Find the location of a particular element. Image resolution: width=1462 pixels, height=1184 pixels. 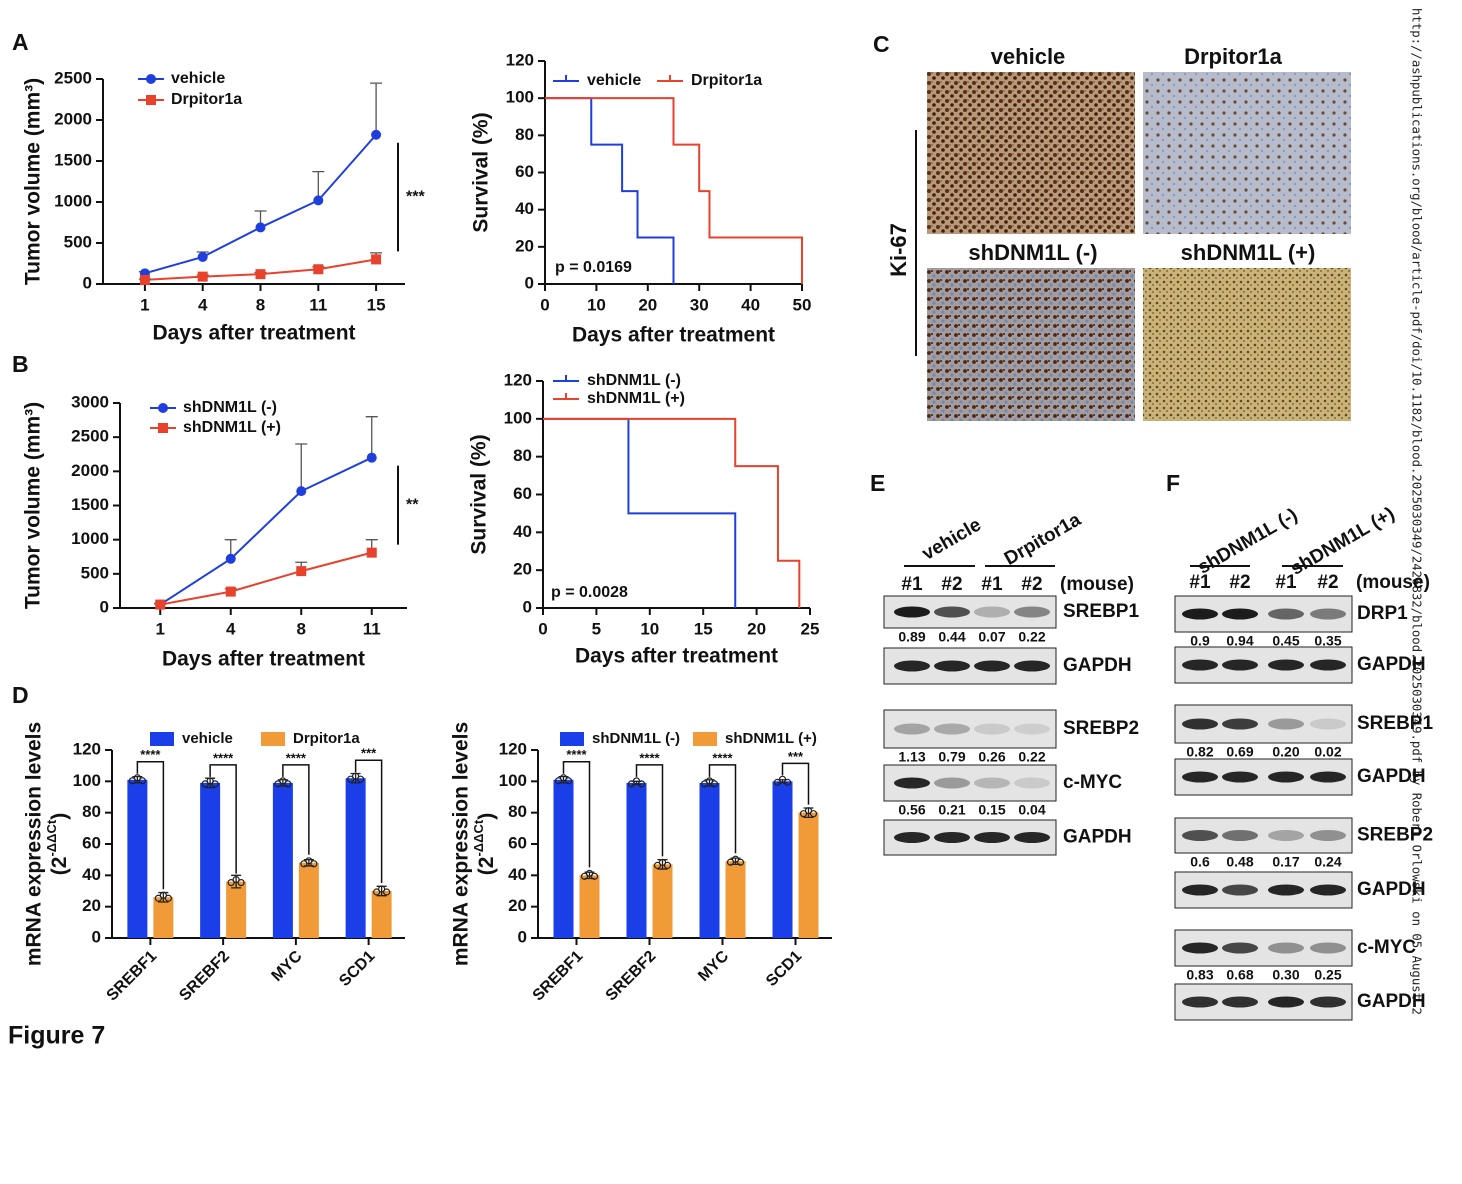

y-axis-unit: (2-ΔΔCt) is located at coordinates (484, 844).